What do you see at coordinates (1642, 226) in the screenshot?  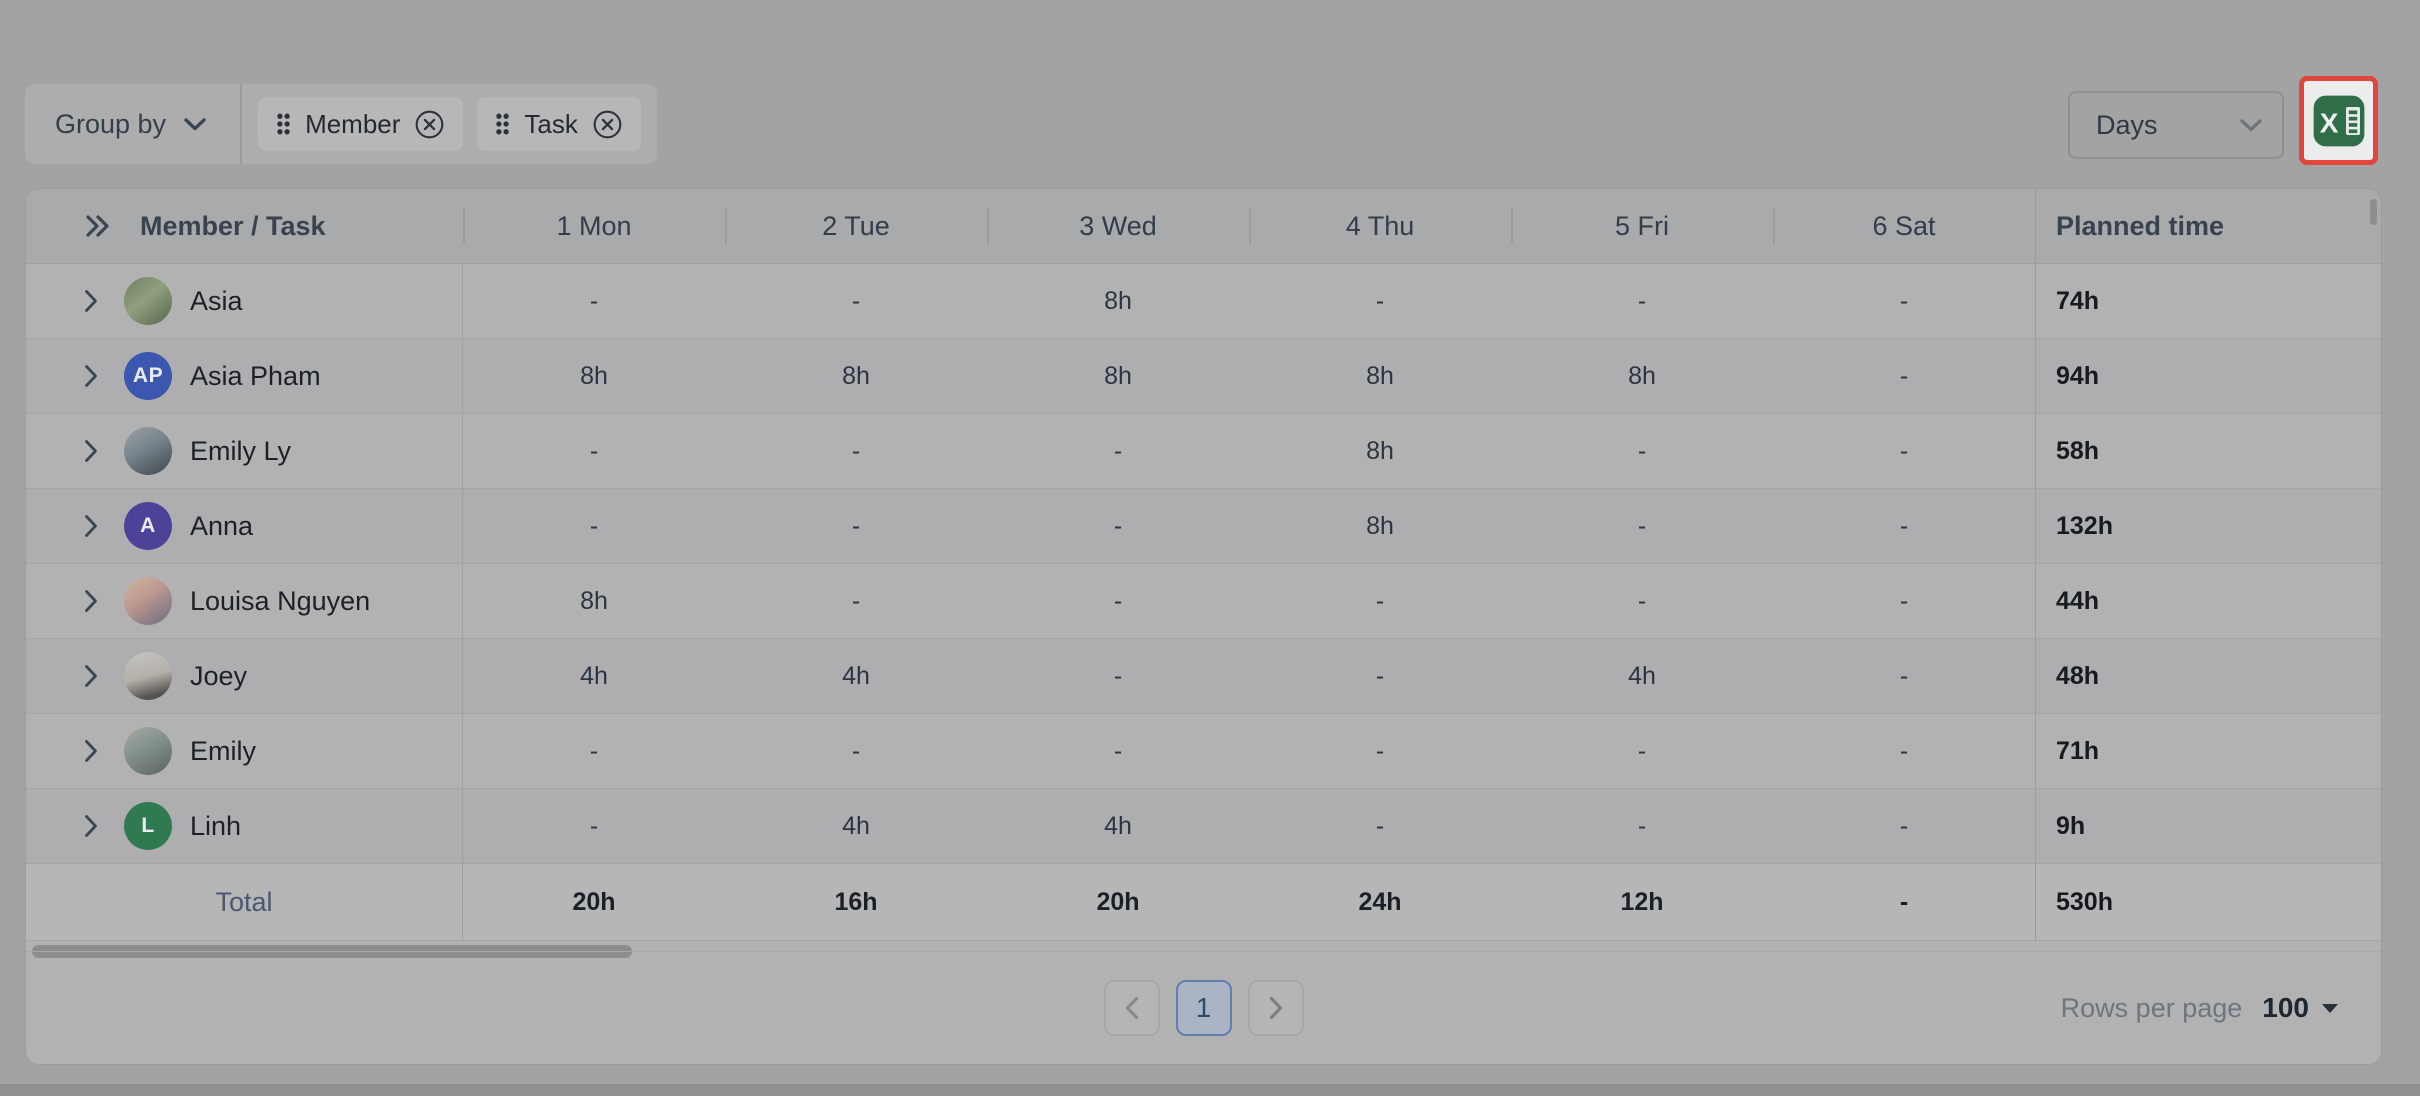 I see `day-column-header: 5 Fri` at bounding box center [1642, 226].